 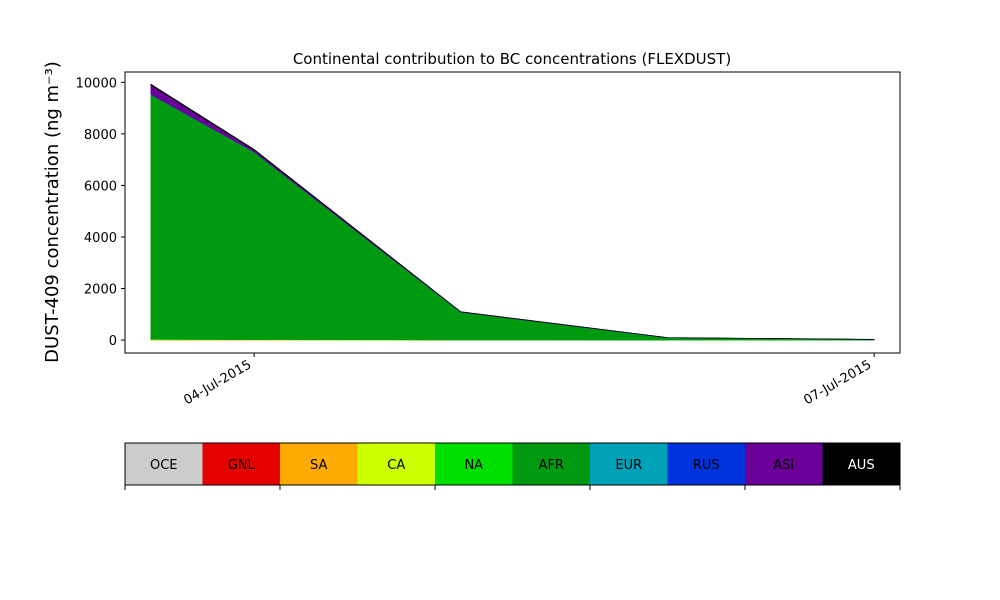 I want to click on colorbar-swatch-aus, so click(x=861, y=464).